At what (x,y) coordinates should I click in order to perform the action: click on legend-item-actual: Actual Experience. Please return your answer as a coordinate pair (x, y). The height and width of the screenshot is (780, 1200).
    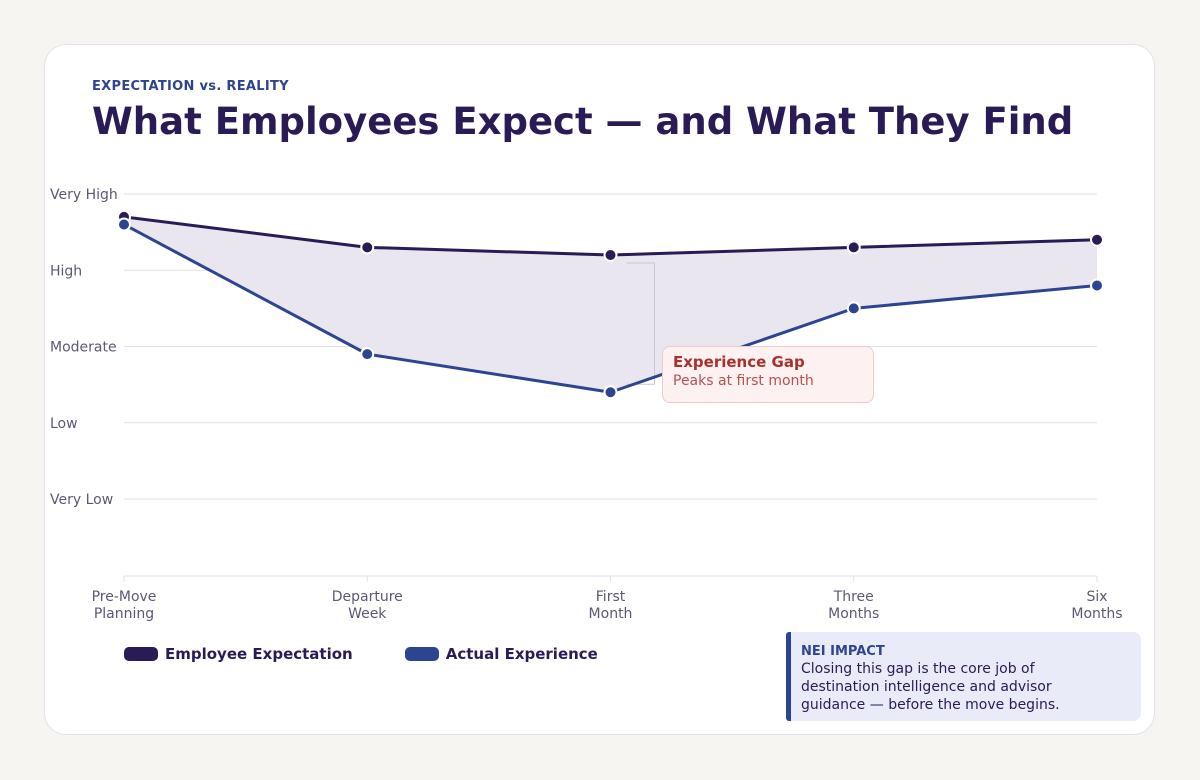
    Looking at the image, I should click on (501, 654).